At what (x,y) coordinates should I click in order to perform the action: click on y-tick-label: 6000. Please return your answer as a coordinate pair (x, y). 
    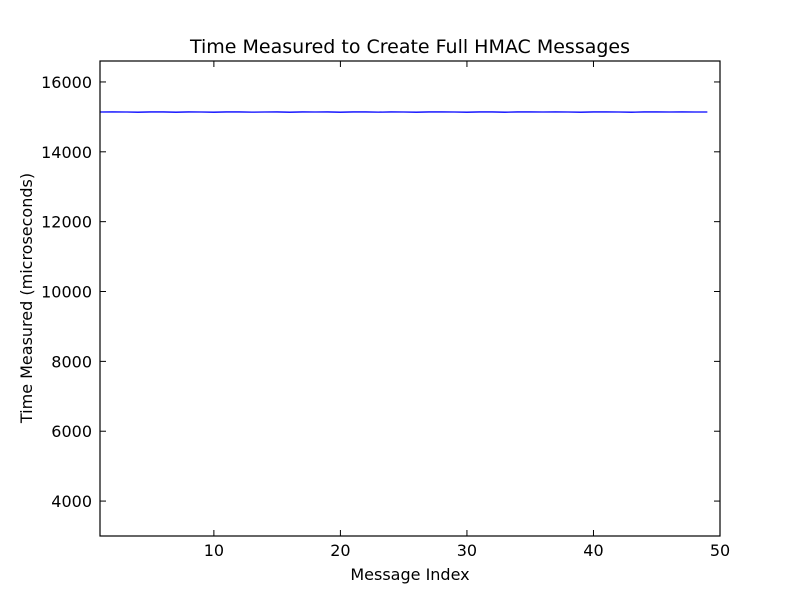
    Looking at the image, I should click on (71, 431).